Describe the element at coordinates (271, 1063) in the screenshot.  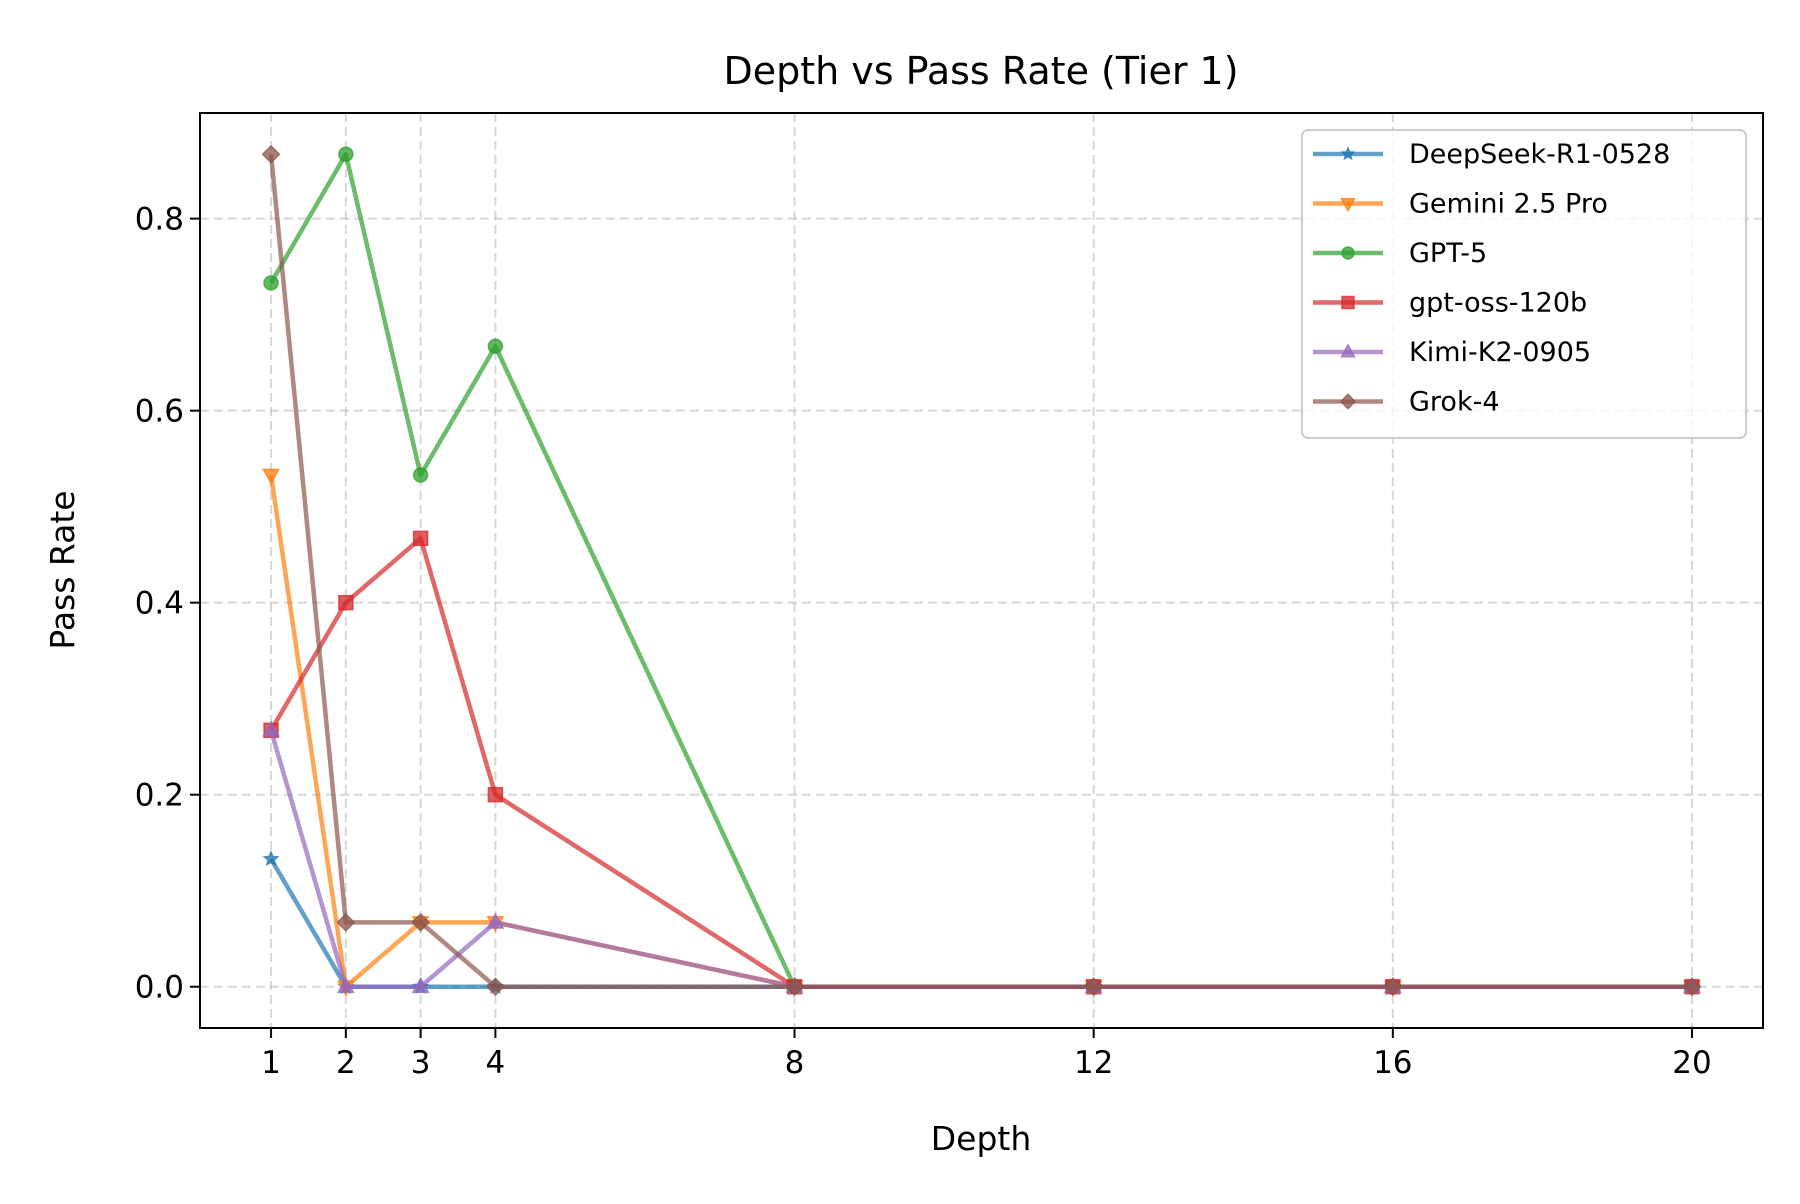
I see `x-tick-label: 1` at that location.